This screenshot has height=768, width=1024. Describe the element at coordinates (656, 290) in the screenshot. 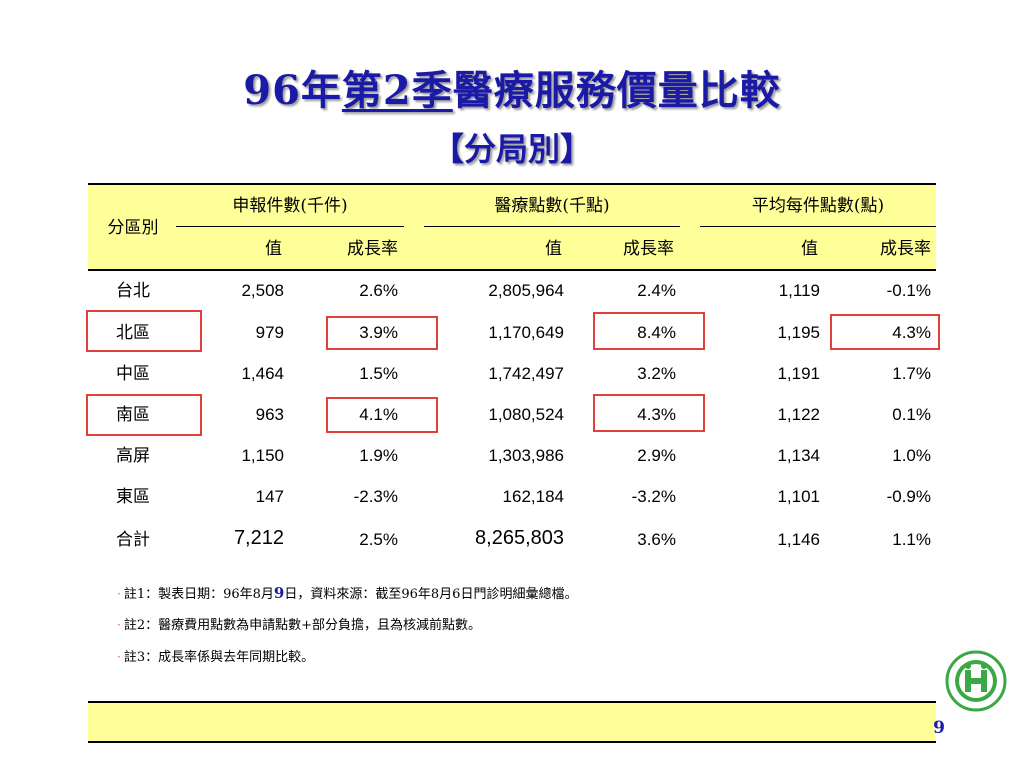

I see `points-growth: 2.4%` at that location.